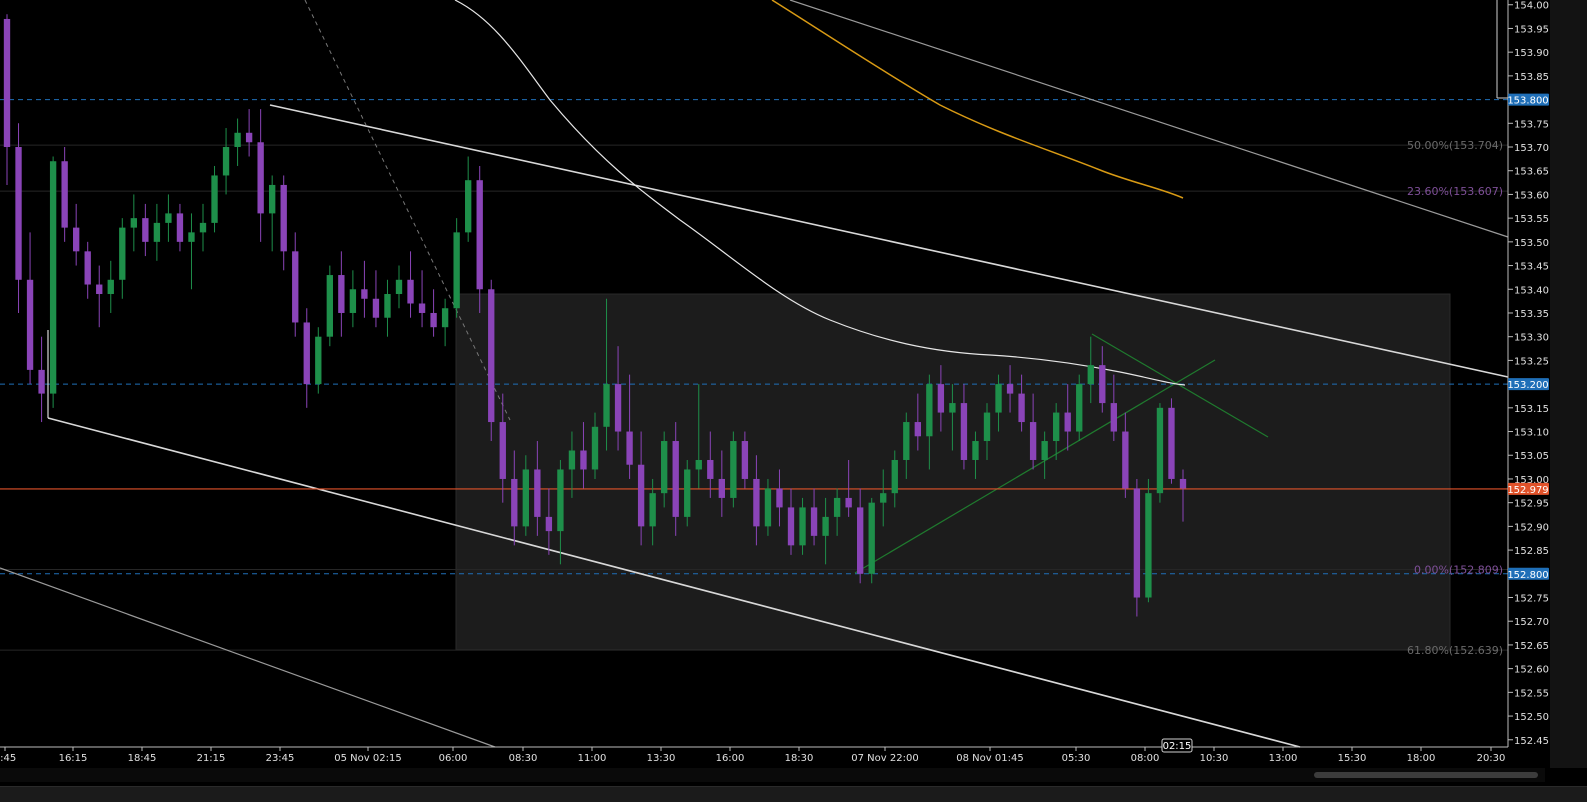  Describe the element at coordinates (1491, 758) in the screenshot. I see `x-tick-label: 20:30` at that location.